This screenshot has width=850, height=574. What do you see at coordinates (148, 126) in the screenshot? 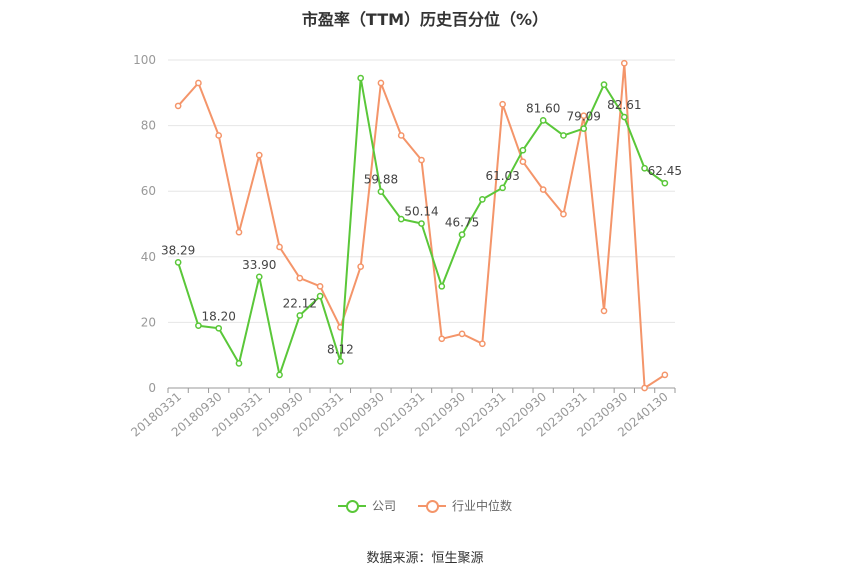
I see `y-tick-label: 80` at bounding box center [148, 126].